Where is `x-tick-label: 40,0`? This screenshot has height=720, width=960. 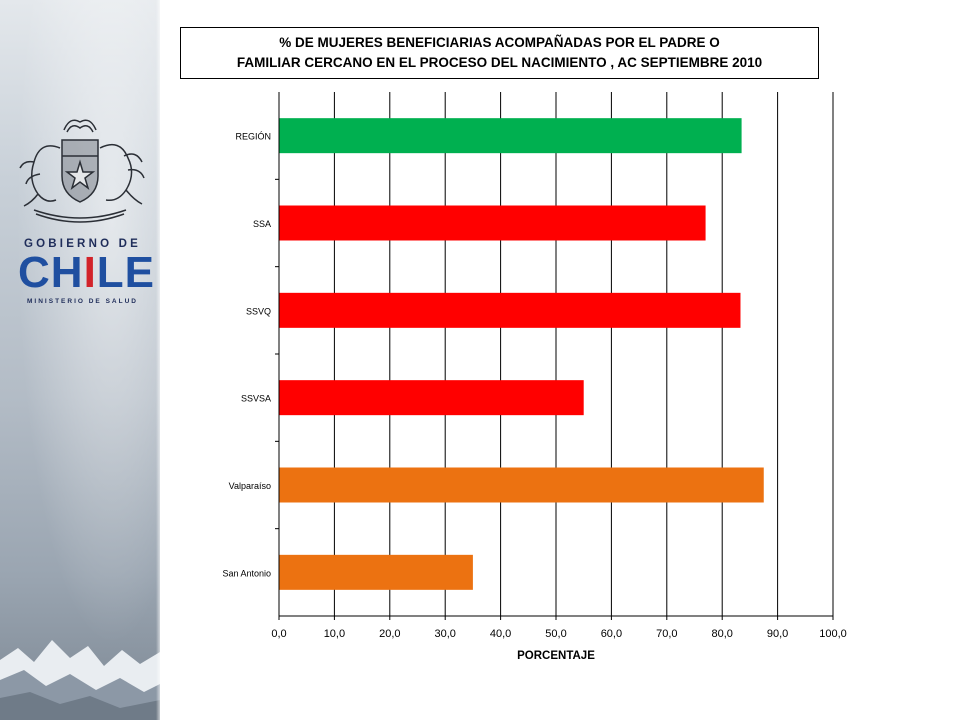
x-tick-label: 40,0 is located at coordinates (500, 634).